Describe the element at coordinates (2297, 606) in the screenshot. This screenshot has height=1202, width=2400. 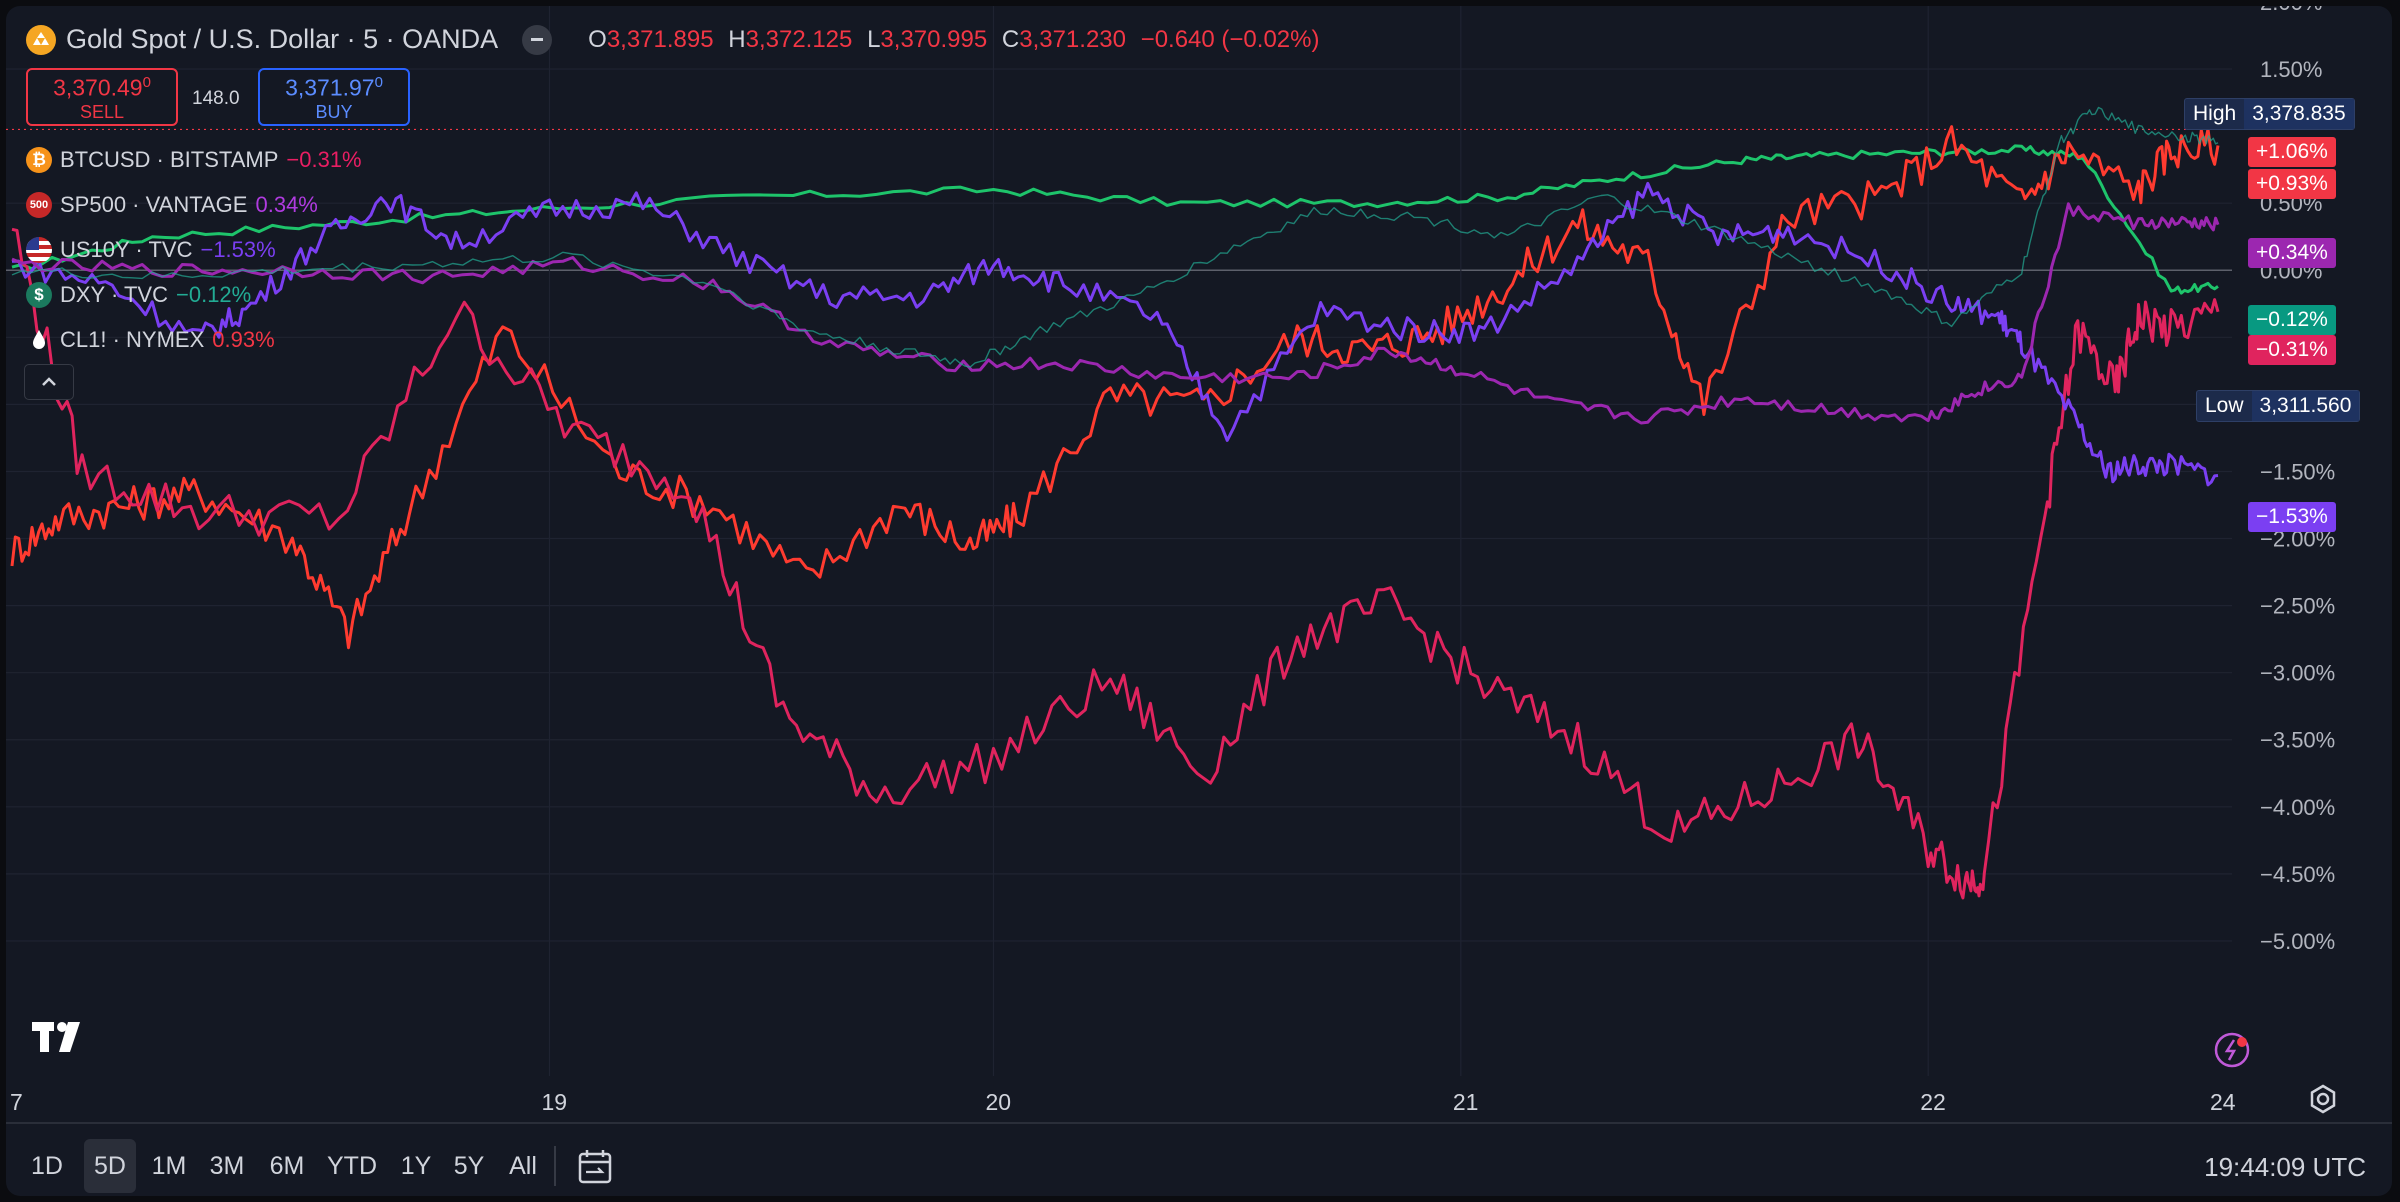
I see `y-tick-label: −2.50%` at that location.